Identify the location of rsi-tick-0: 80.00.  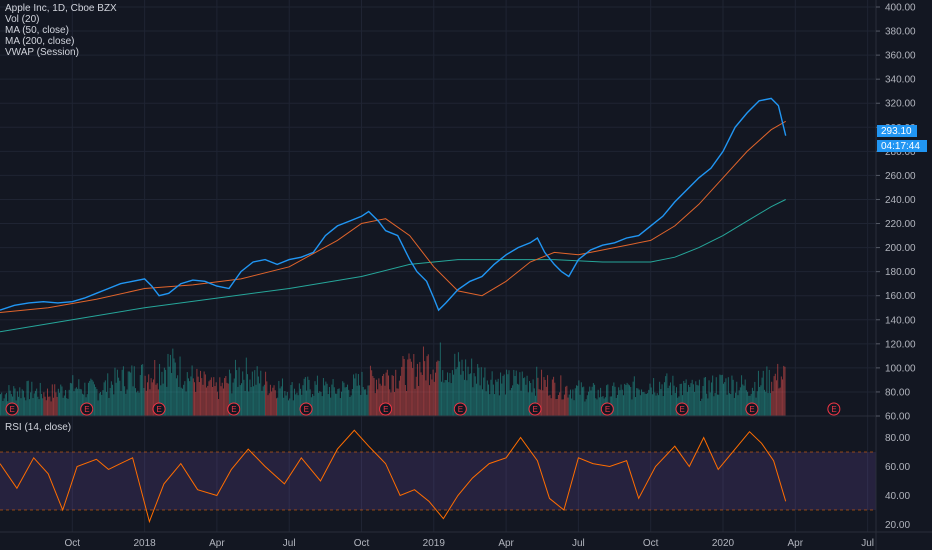
(897, 438).